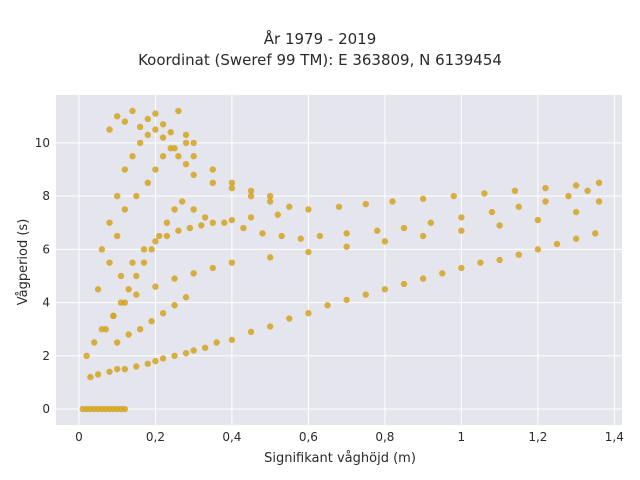  I want to click on chart-title: År 1979 - 2019, so click(320, 39).